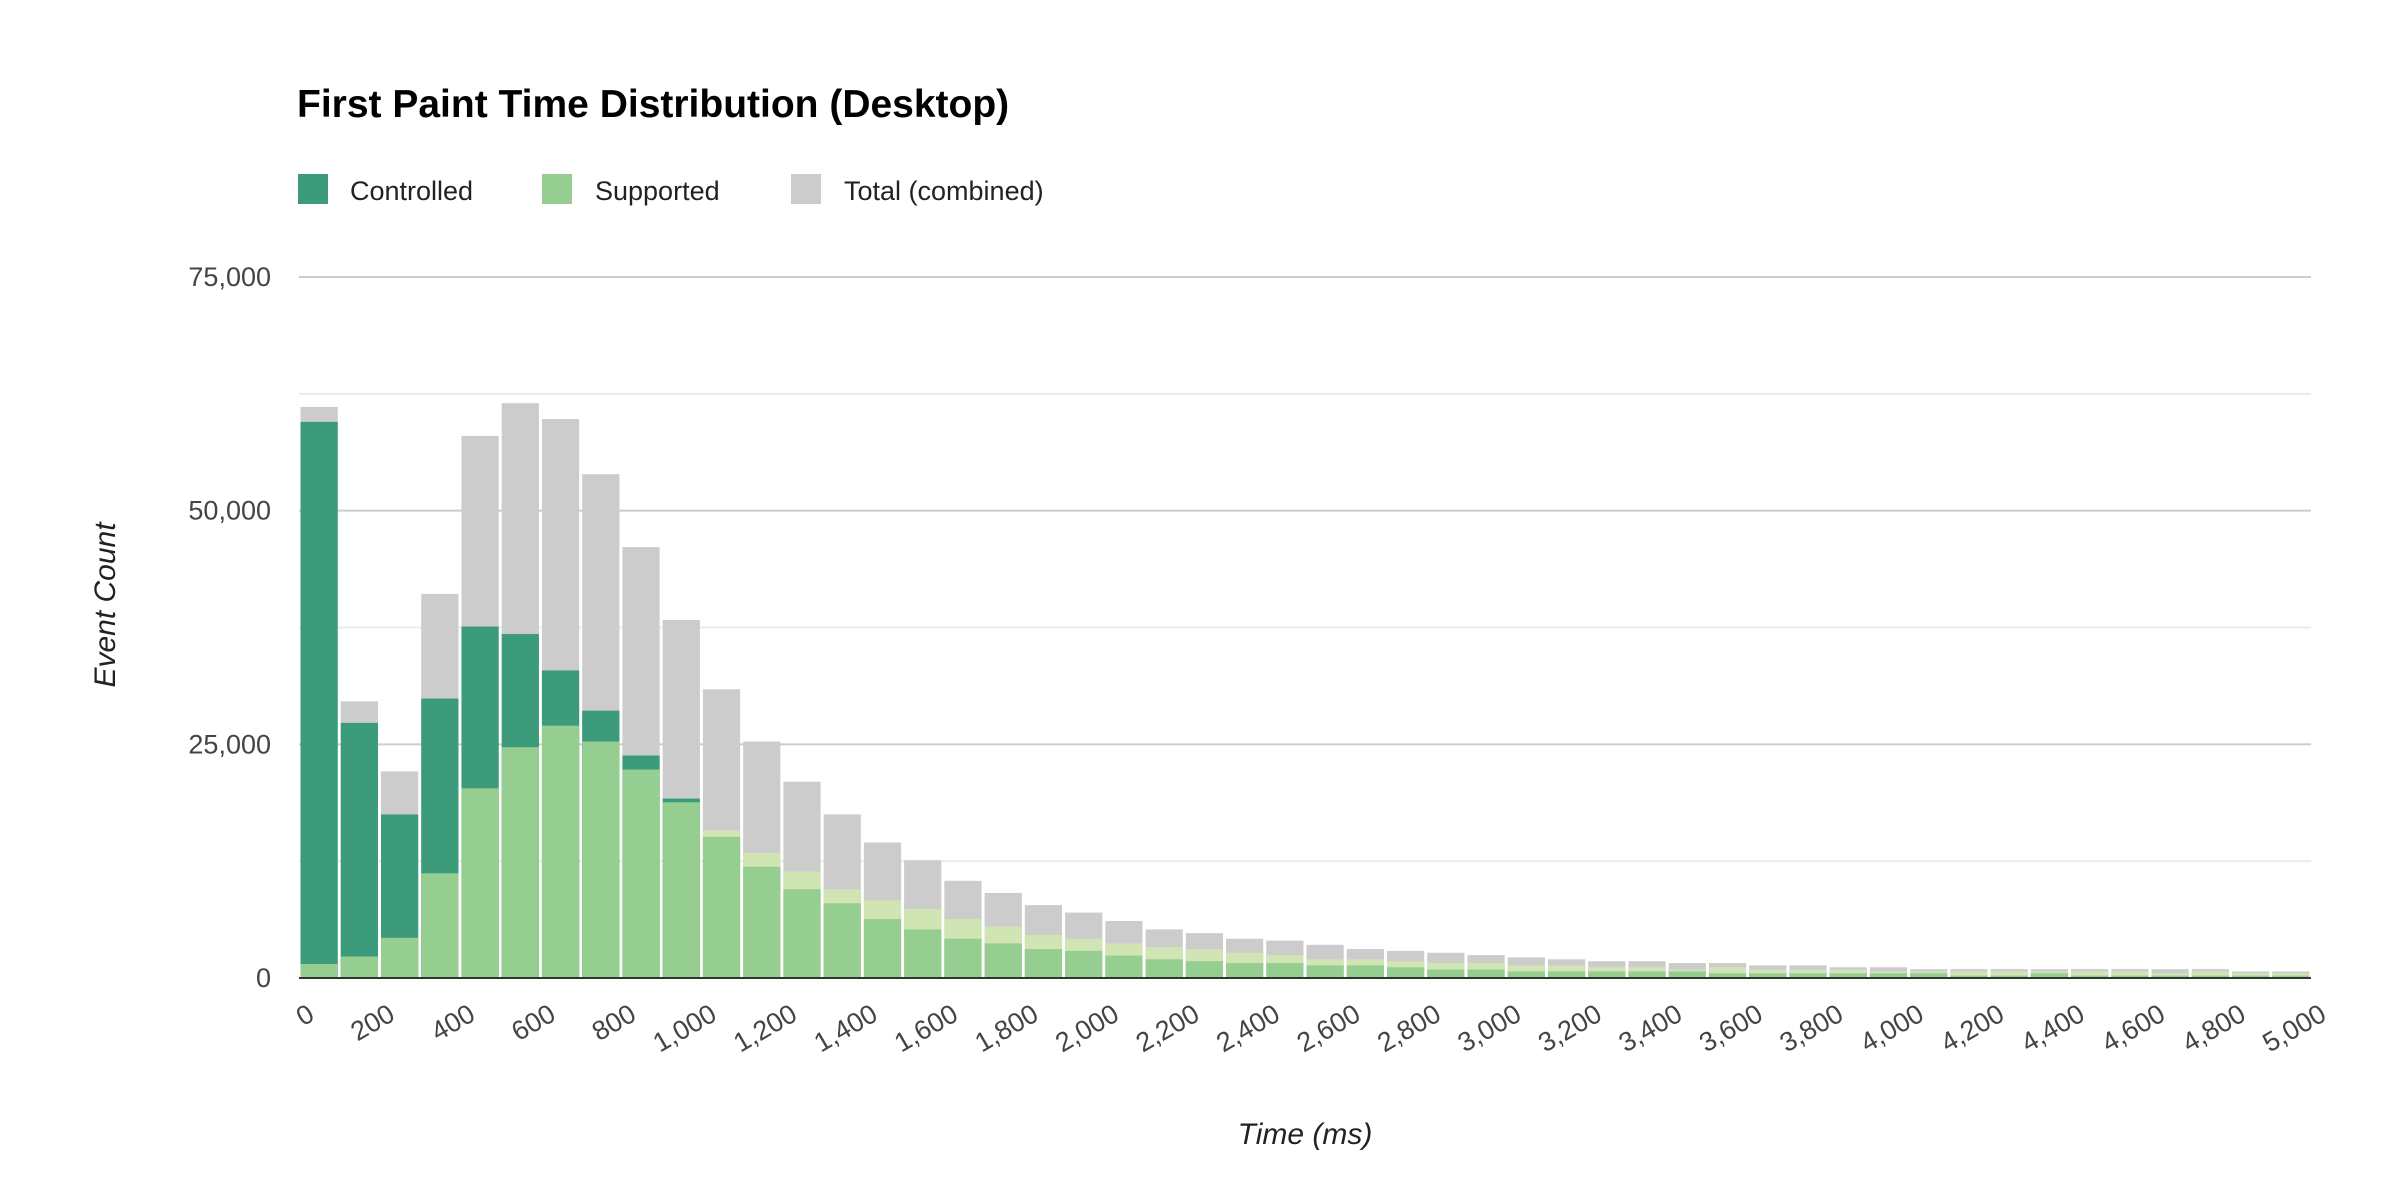 The image size is (2400, 1200). Describe the element at coordinates (229, 511) in the screenshot. I see `y-tick-label: 50,000` at that location.